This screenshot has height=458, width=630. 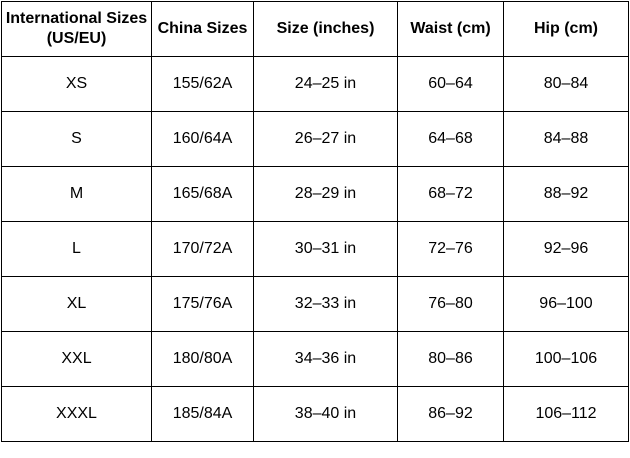 What do you see at coordinates (202, 29) in the screenshot?
I see `header-china-sizes: China Sizes` at bounding box center [202, 29].